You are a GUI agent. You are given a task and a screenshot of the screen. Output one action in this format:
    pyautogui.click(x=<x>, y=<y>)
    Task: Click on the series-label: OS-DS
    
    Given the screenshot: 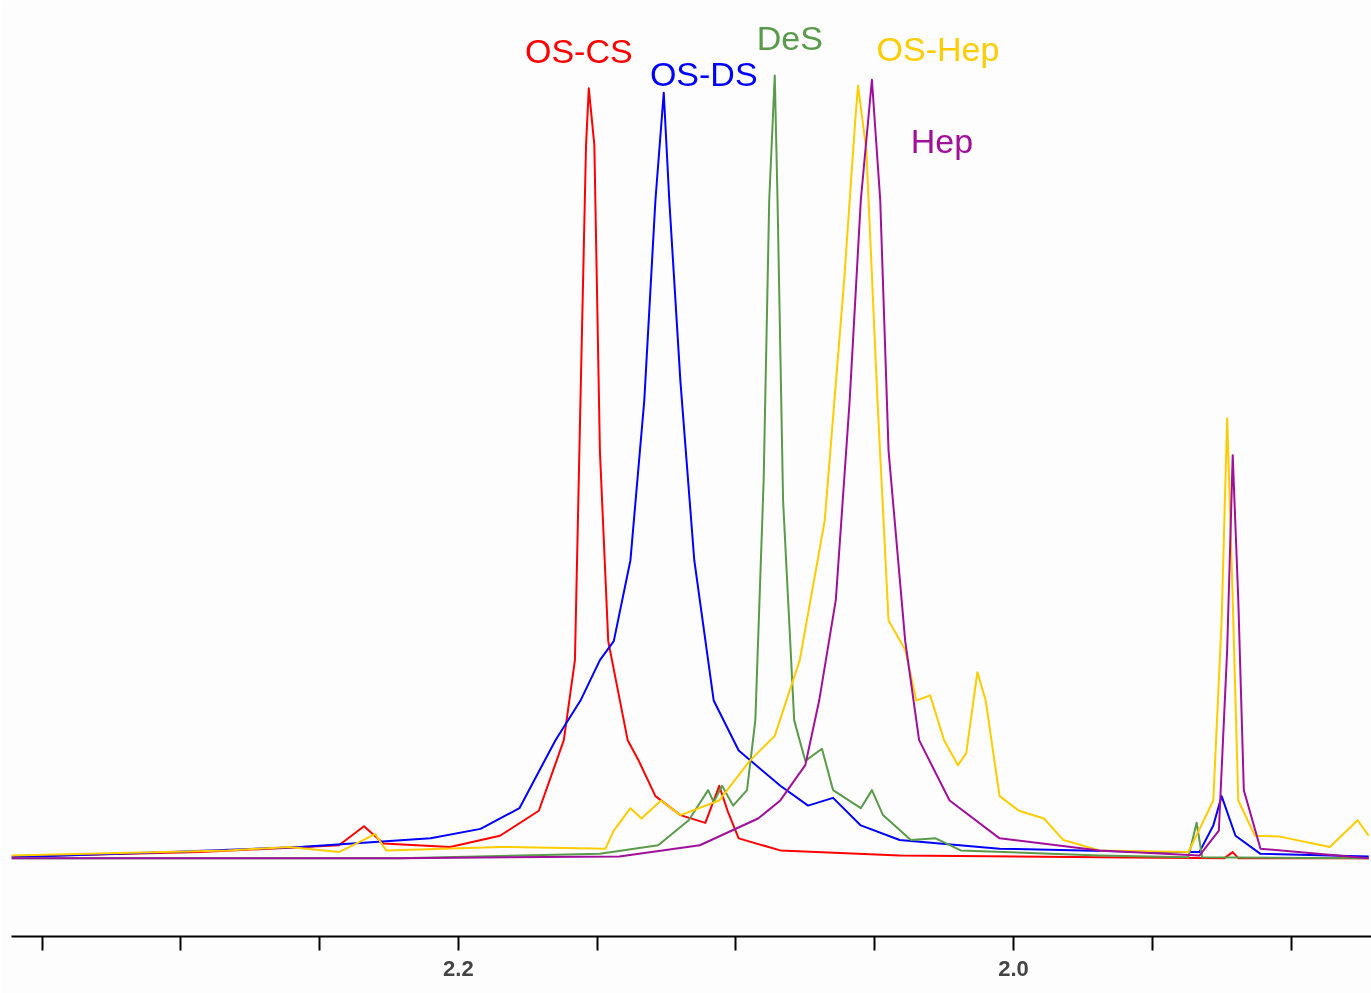 What is the action you would take?
    pyautogui.click(x=703, y=73)
    